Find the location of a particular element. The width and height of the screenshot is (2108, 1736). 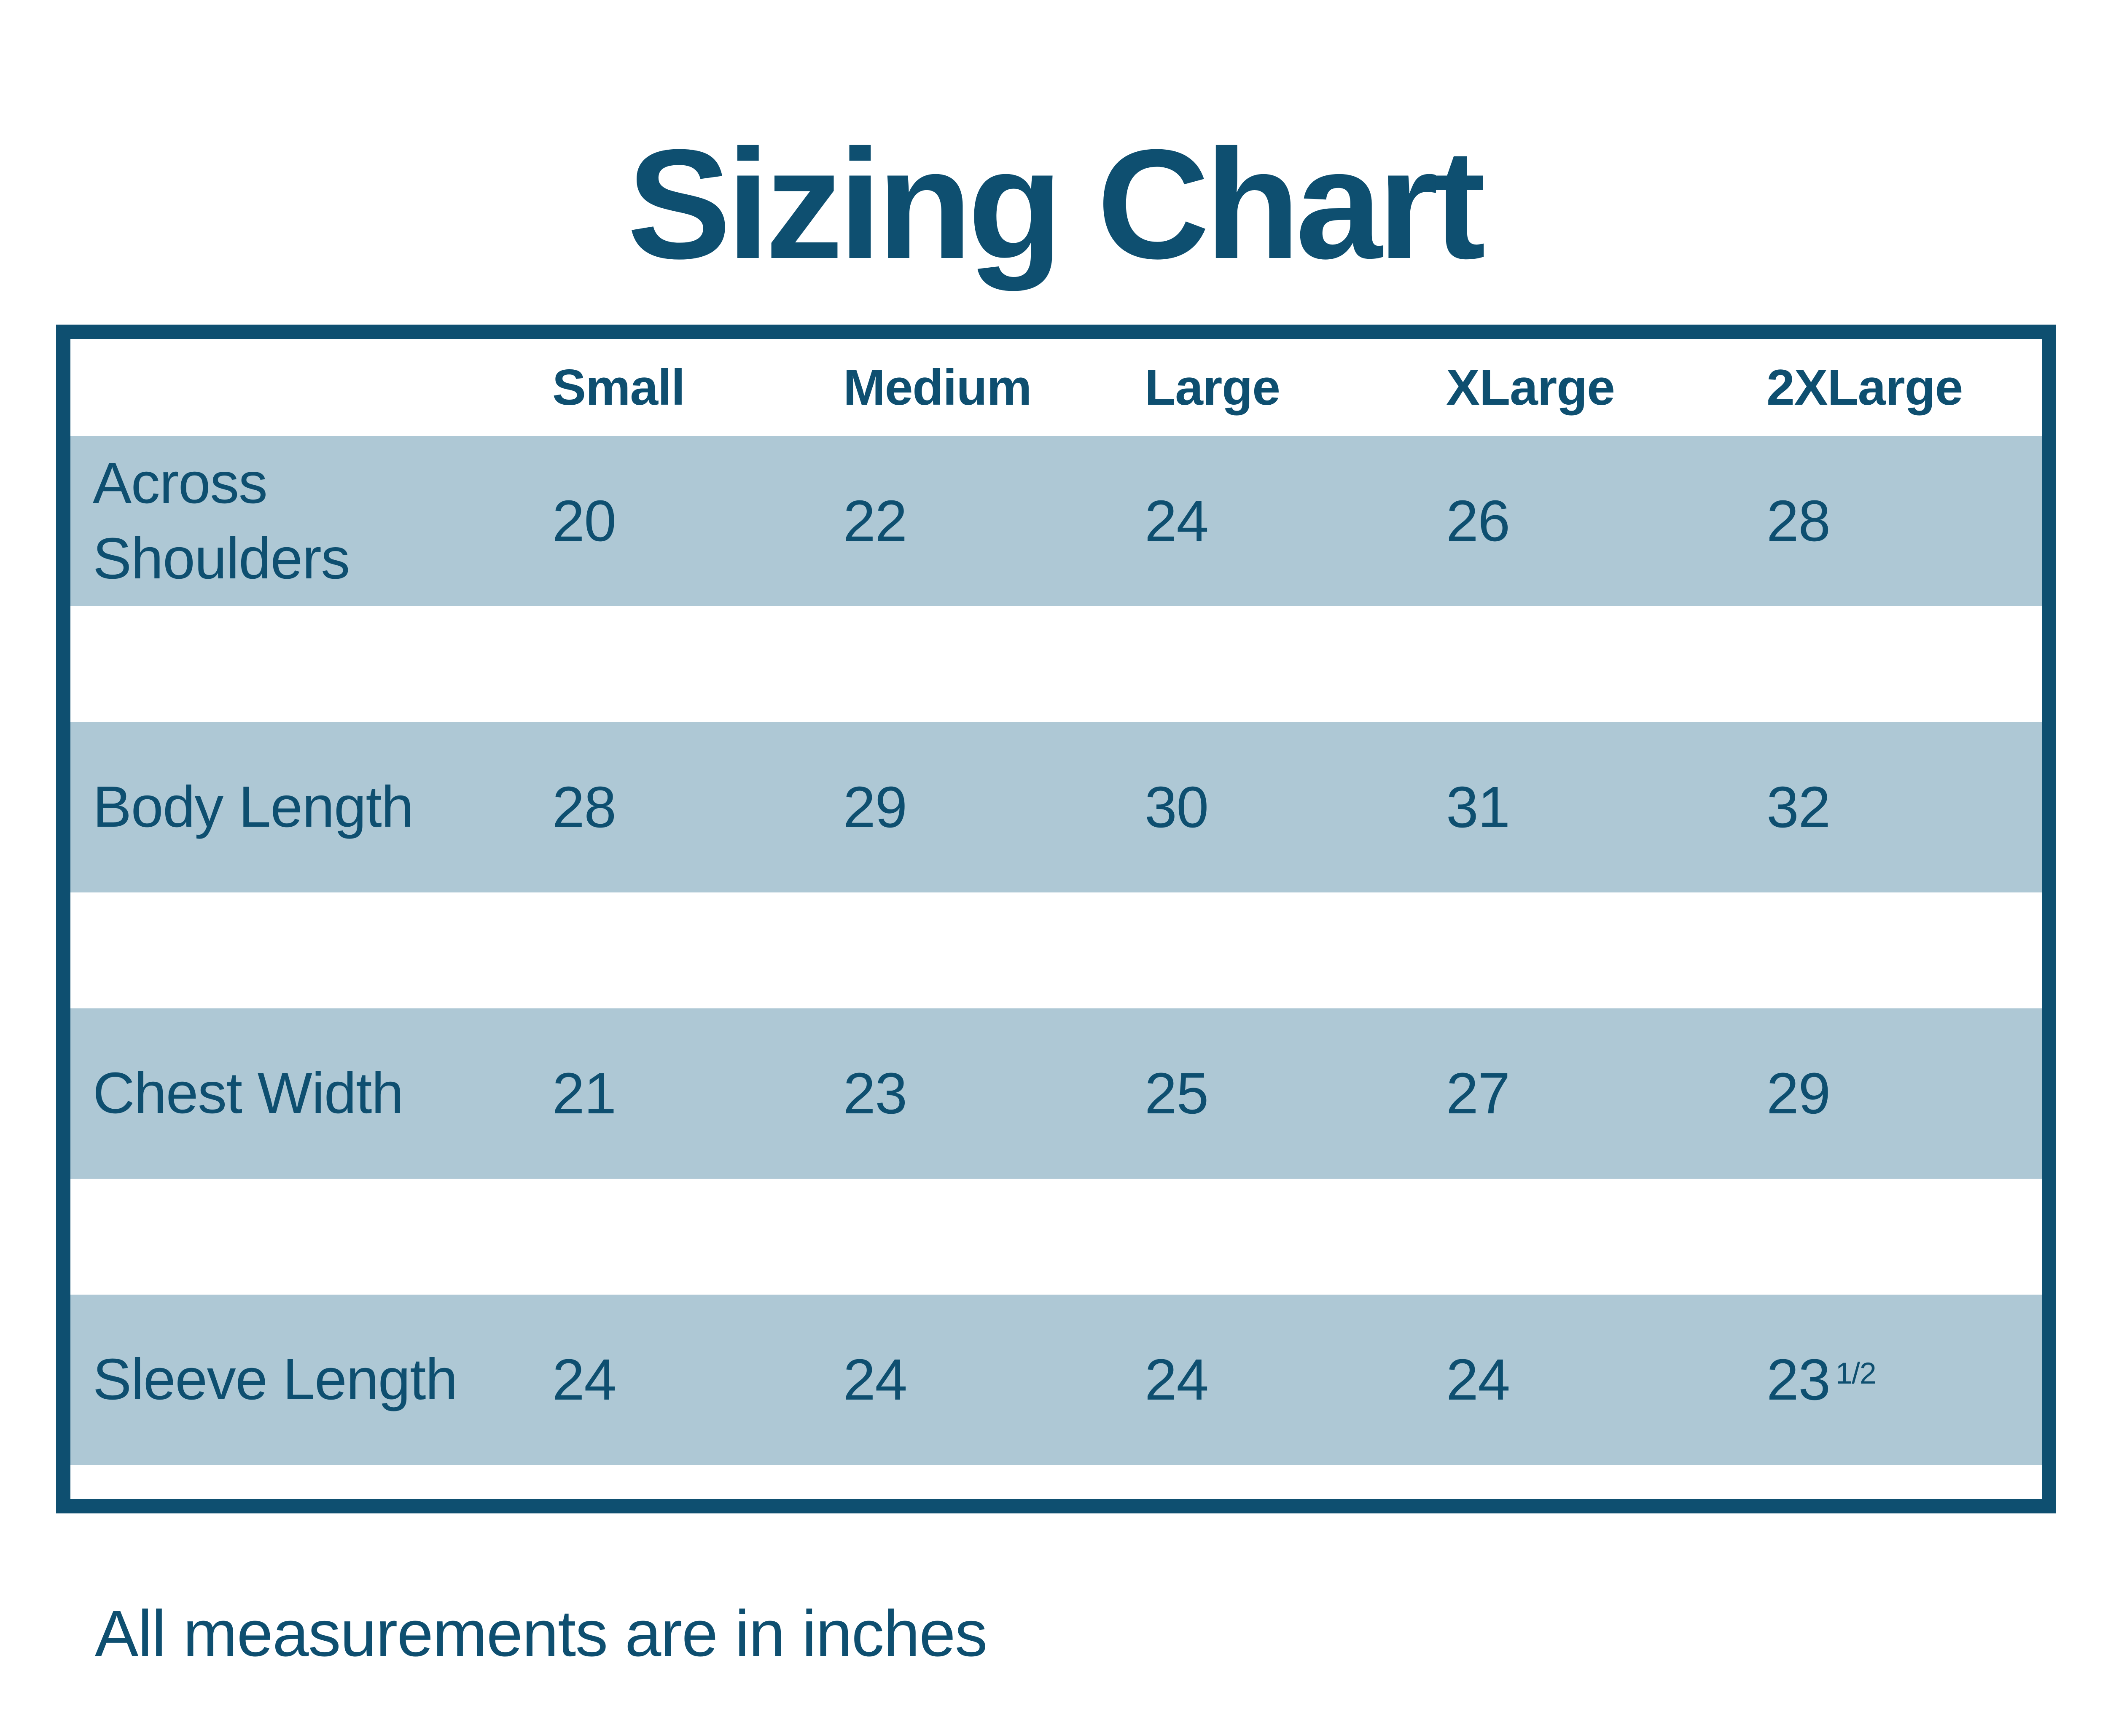

cell-value: 21 is located at coordinates (584, 1093).